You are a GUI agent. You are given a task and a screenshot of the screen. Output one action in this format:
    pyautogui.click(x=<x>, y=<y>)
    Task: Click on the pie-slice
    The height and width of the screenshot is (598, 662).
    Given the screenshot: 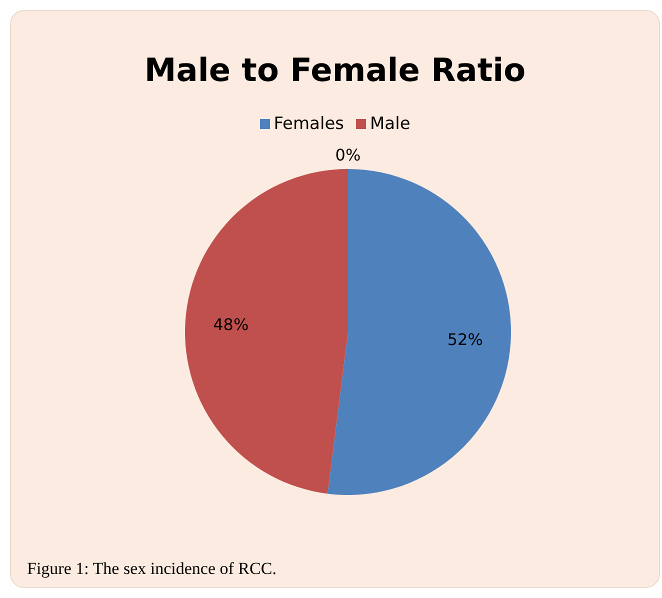 What is the action you would take?
    pyautogui.click(x=266, y=331)
    